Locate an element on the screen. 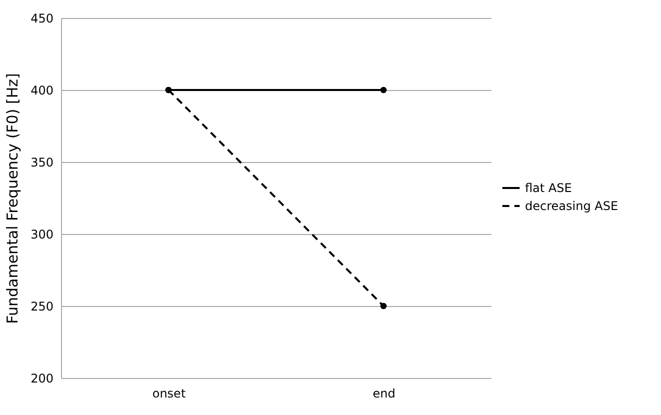 This screenshot has height=415, width=661. y-tick-label: 250 is located at coordinates (42, 307).